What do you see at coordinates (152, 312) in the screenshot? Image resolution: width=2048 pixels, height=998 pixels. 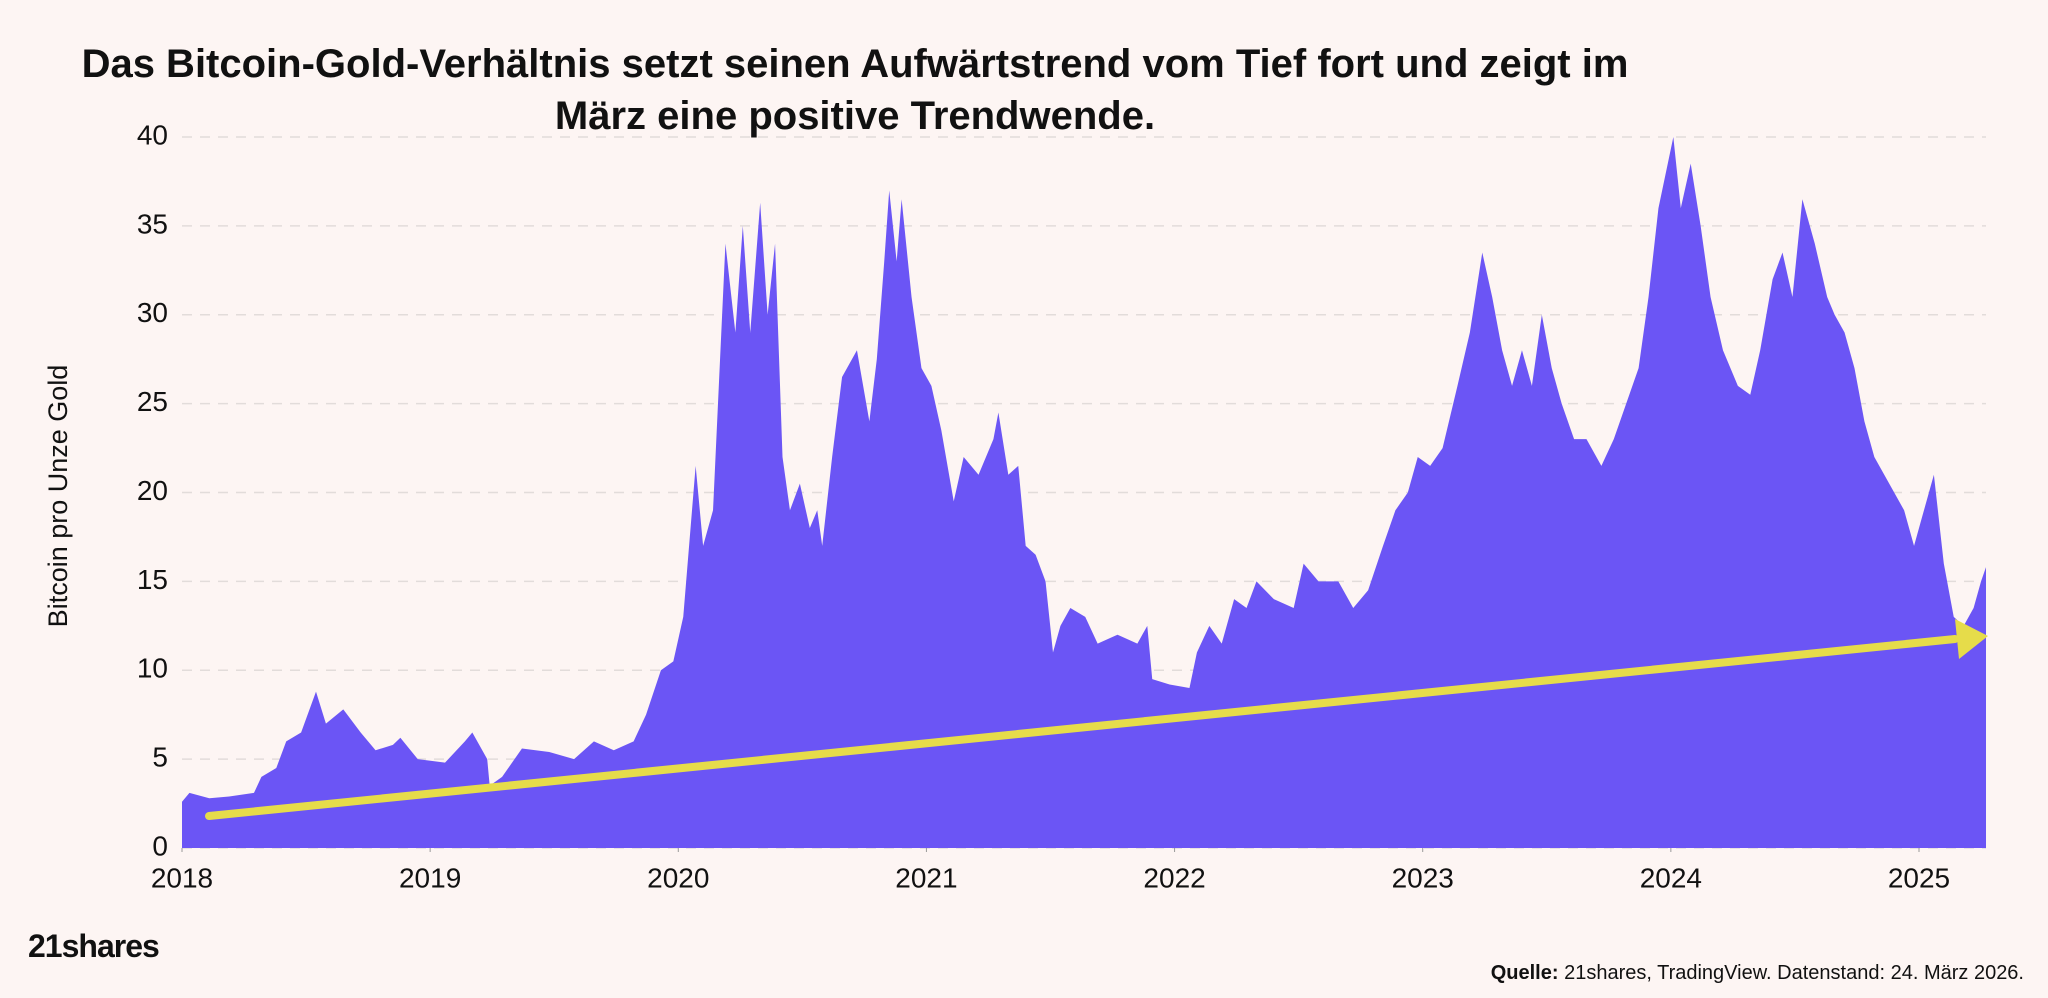 I see `y-tick-label: 30` at bounding box center [152, 312].